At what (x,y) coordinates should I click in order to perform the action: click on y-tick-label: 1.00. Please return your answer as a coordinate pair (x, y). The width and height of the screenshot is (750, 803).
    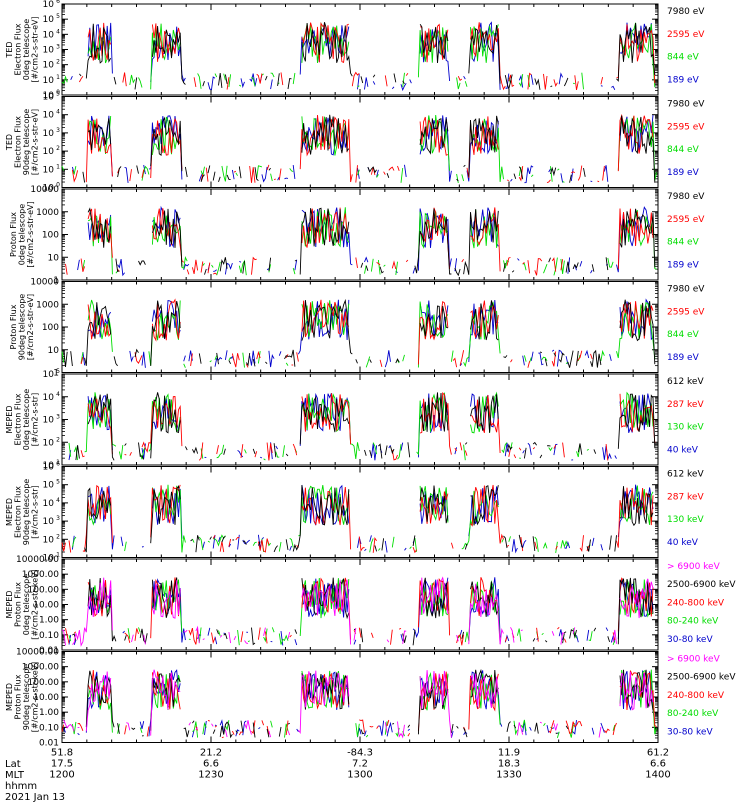
    Looking at the image, I should click on (49, 621).